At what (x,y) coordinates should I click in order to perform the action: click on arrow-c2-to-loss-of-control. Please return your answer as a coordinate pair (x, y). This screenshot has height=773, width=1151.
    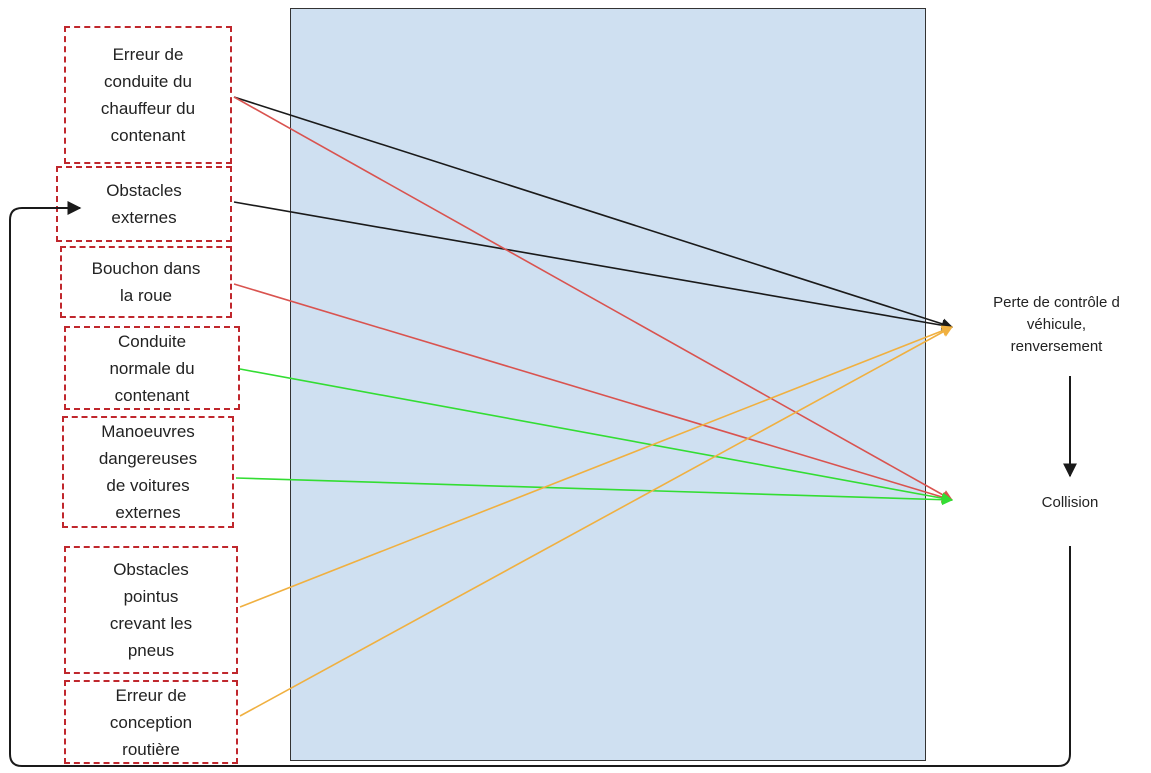
    Looking at the image, I should click on (593, 266).